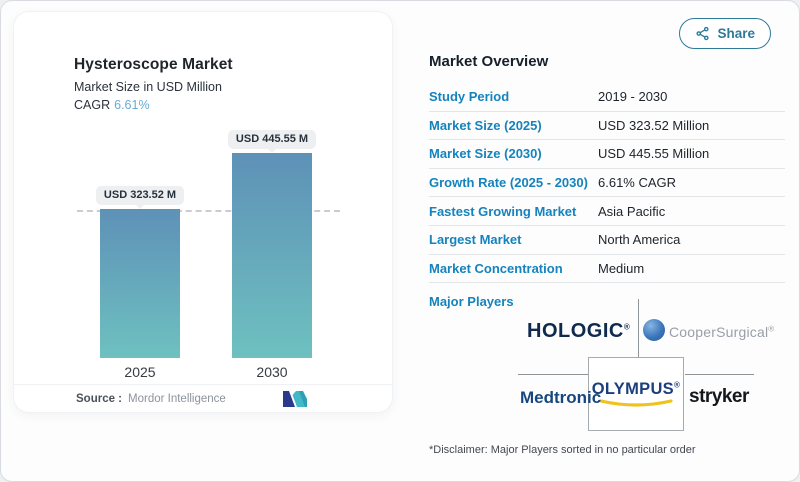  Describe the element at coordinates (208, 211) in the screenshot. I see `reference-dashed-line` at that location.